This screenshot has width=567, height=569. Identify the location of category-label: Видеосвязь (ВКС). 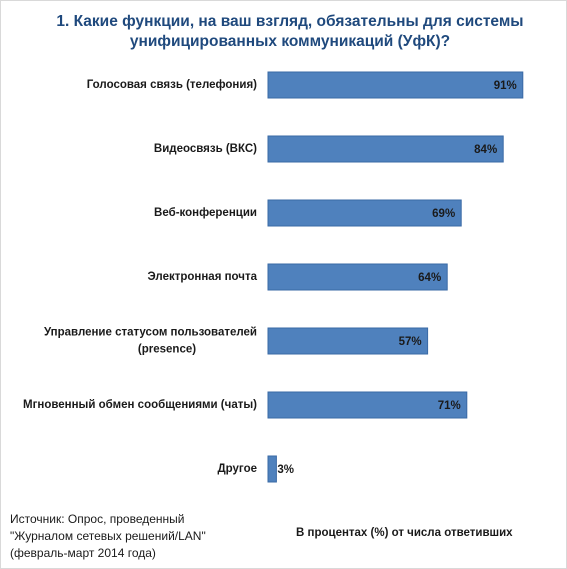
(205, 149).